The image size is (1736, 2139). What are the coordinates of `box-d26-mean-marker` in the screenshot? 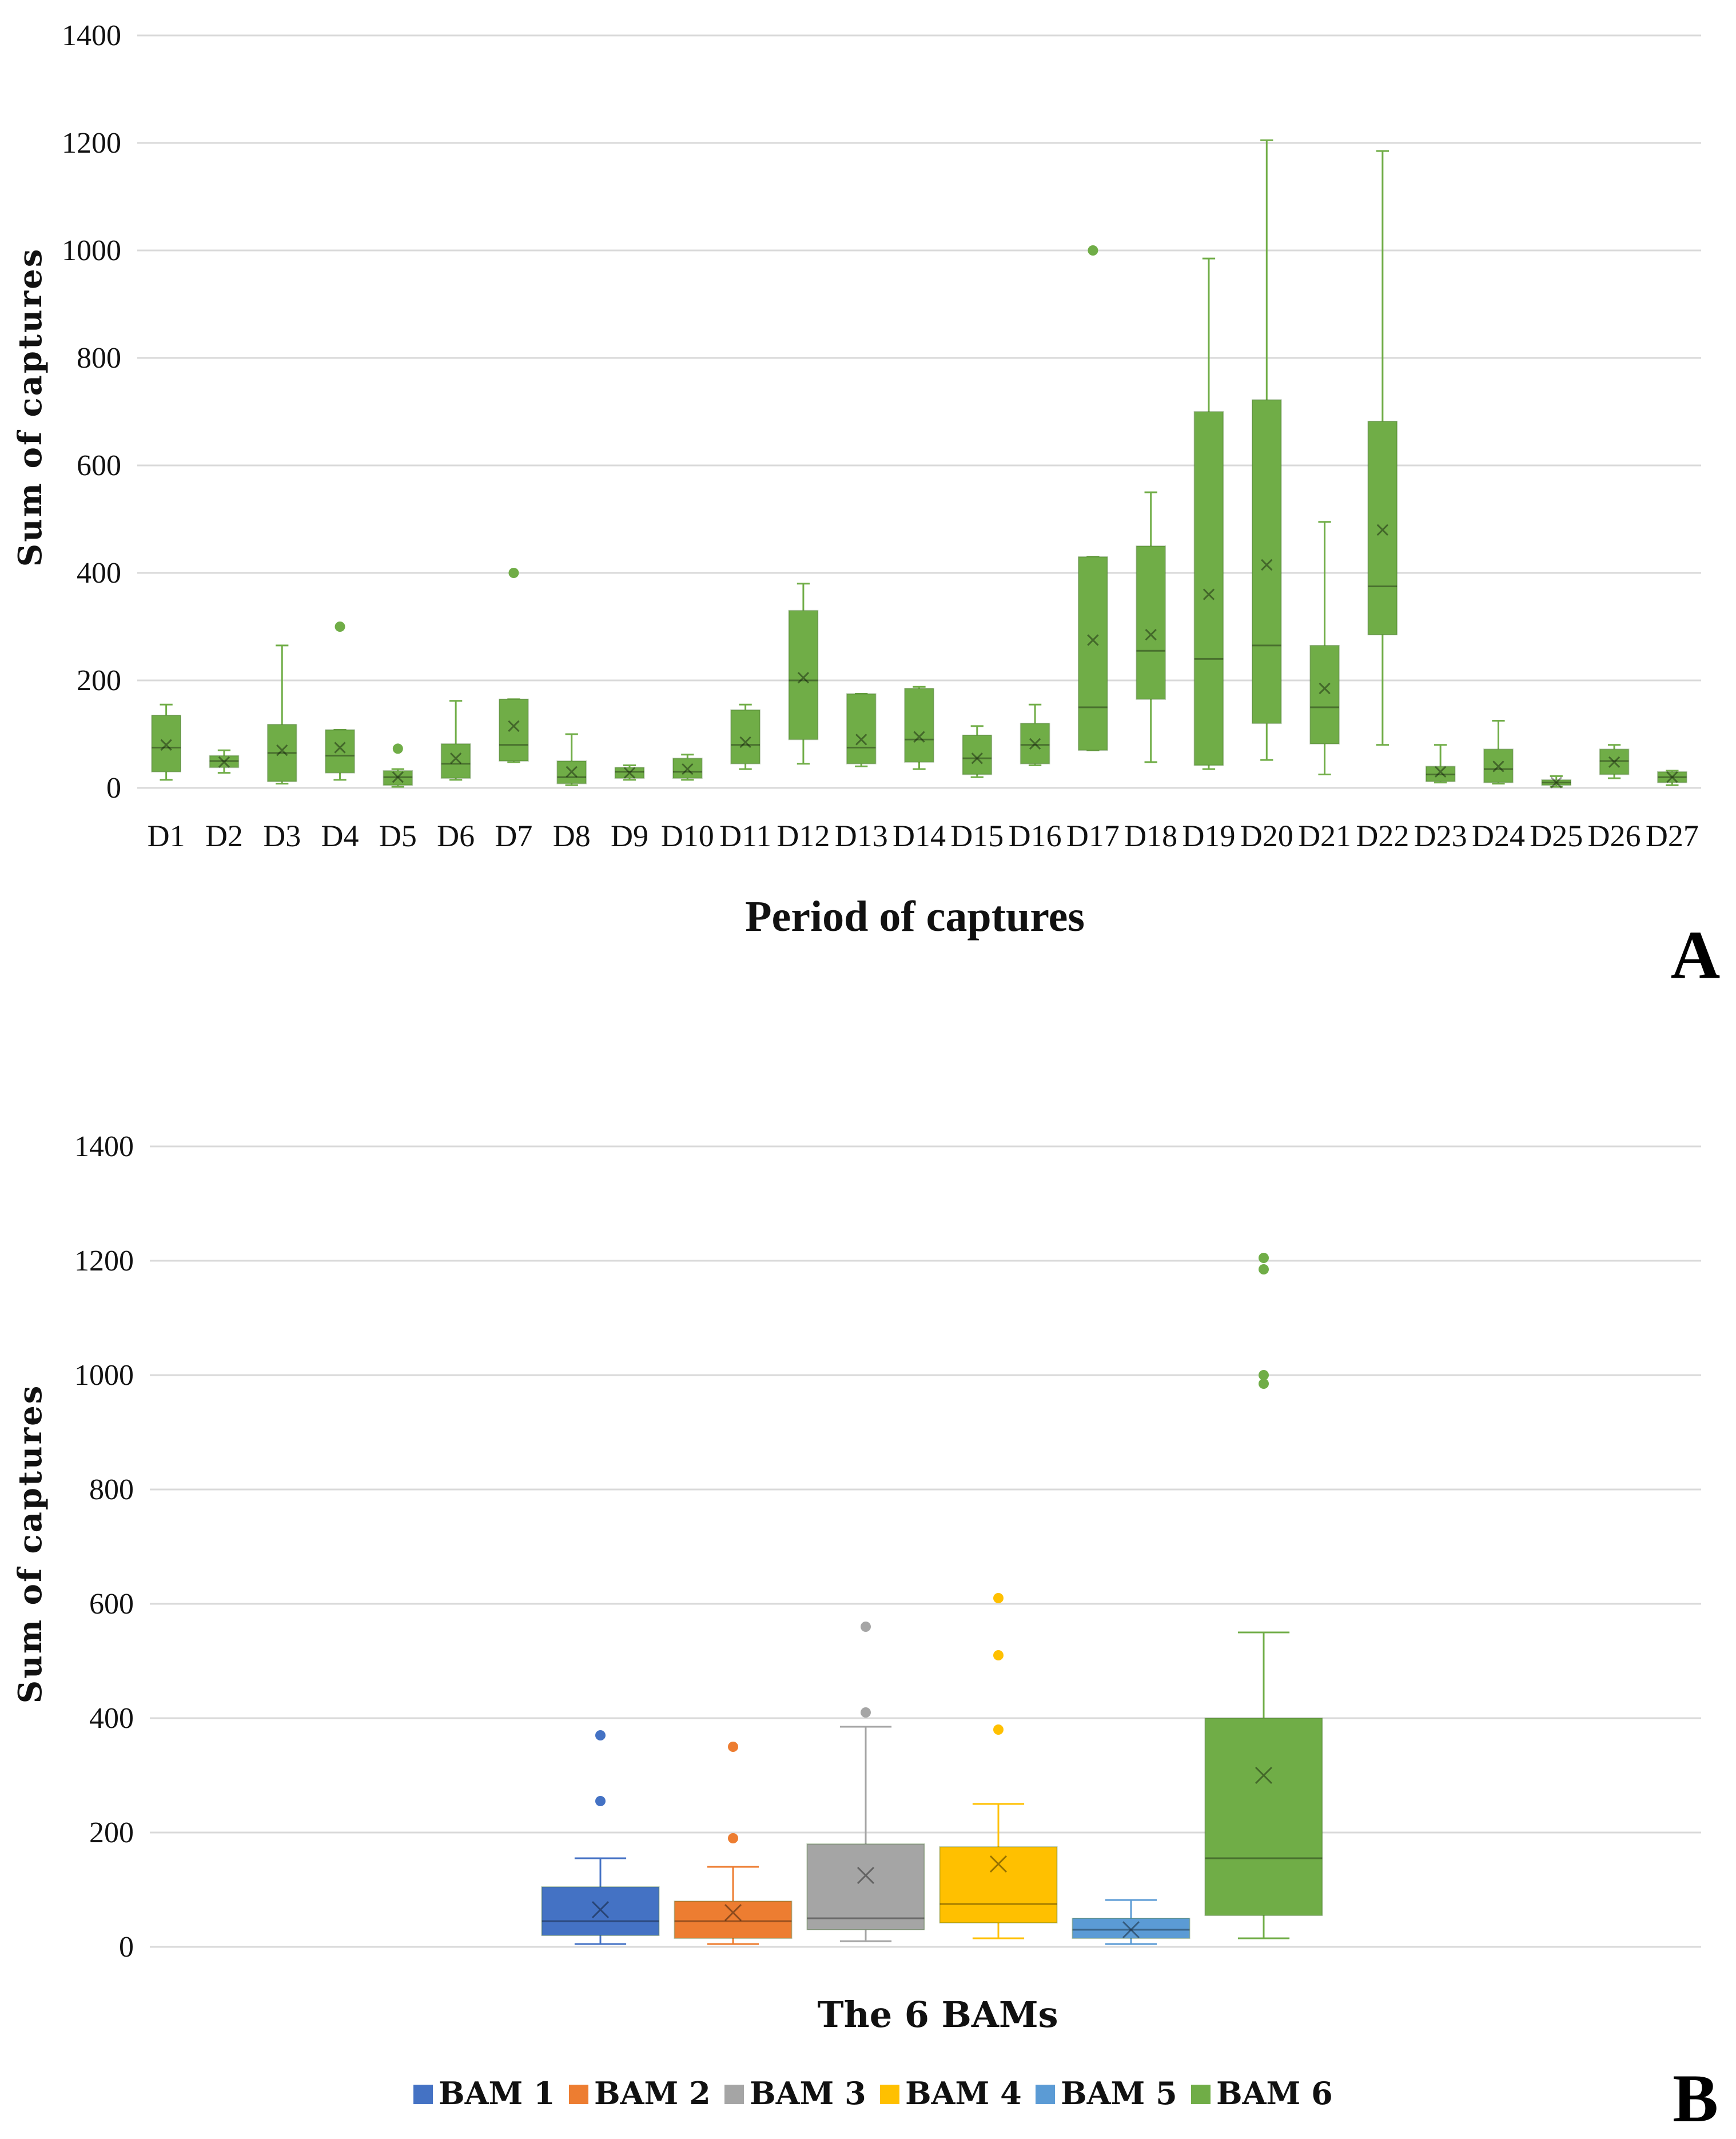 It's located at (1614, 762).